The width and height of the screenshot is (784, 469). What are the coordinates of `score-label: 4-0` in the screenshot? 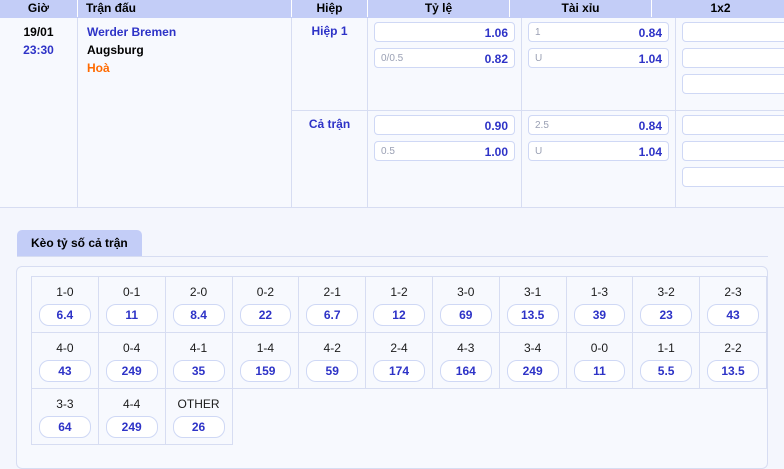 It's located at (65, 344).